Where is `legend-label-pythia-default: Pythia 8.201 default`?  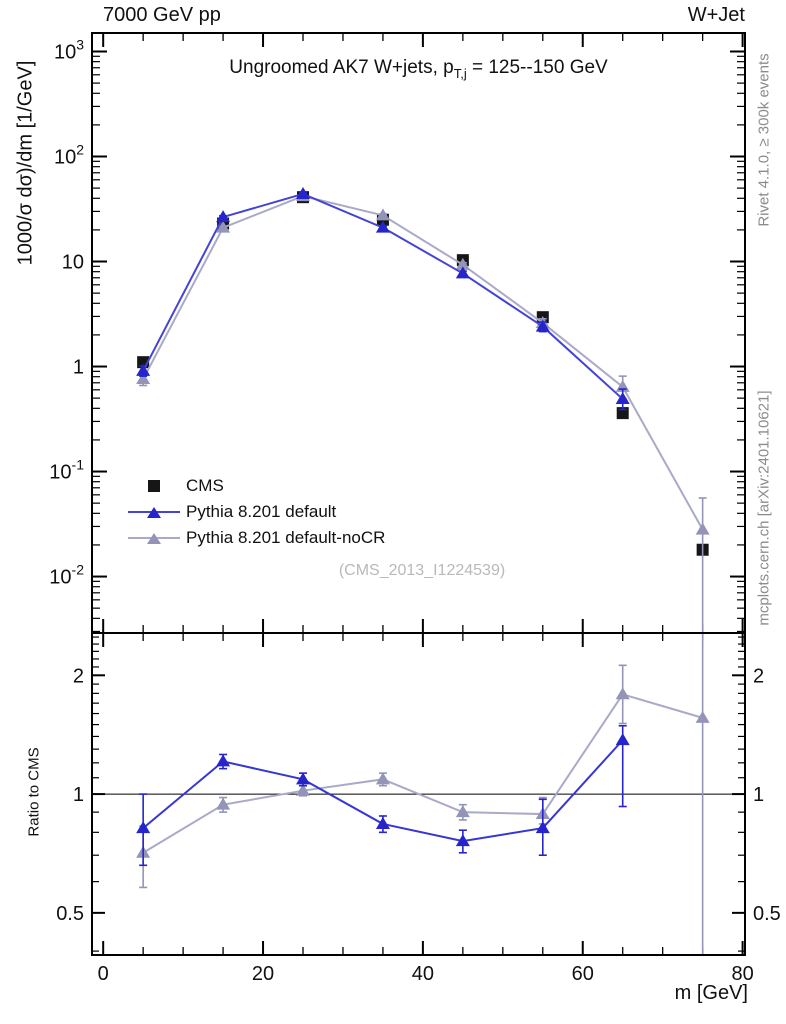
legend-label-pythia-default: Pythia 8.201 default is located at coordinates (261, 511).